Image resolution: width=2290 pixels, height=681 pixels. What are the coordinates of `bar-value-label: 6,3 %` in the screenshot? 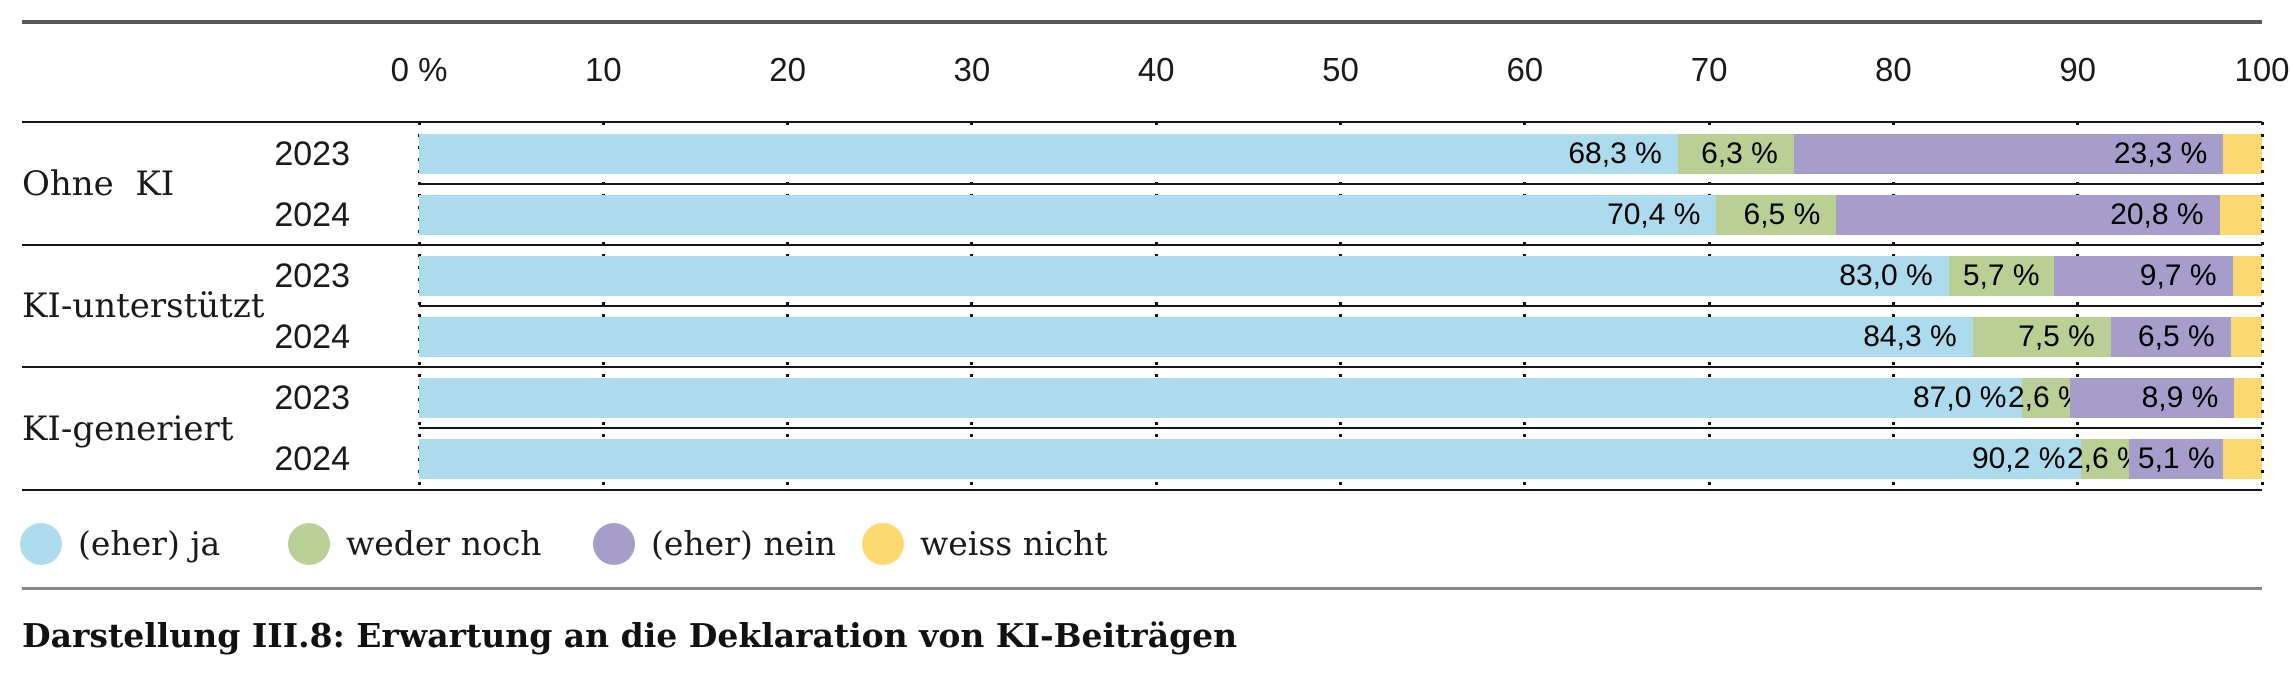 It's located at (1739, 153).